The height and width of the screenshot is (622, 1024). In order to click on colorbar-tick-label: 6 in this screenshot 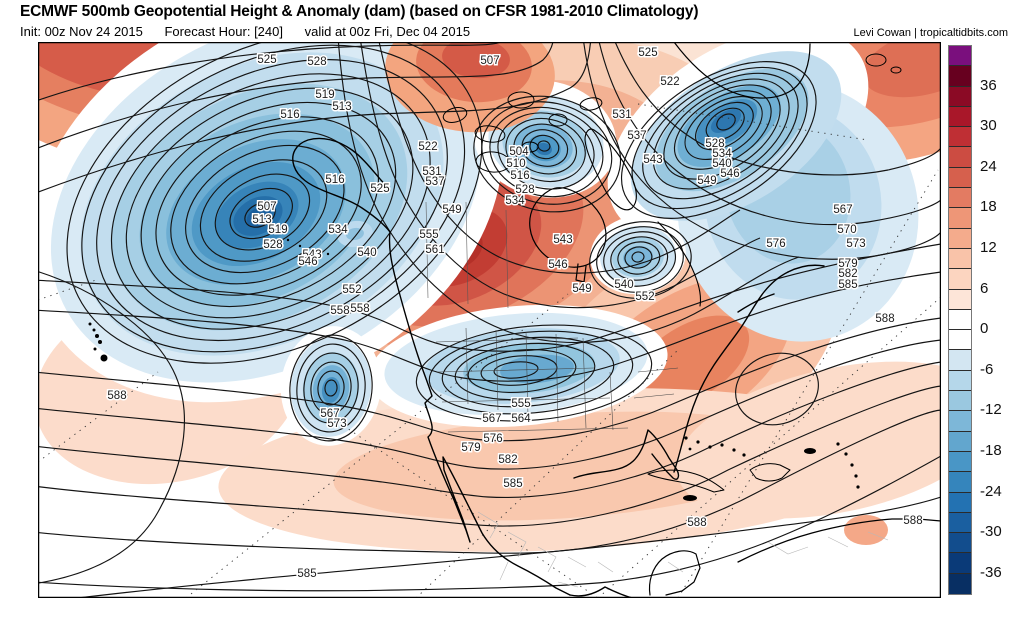, I will do `click(984, 288)`.